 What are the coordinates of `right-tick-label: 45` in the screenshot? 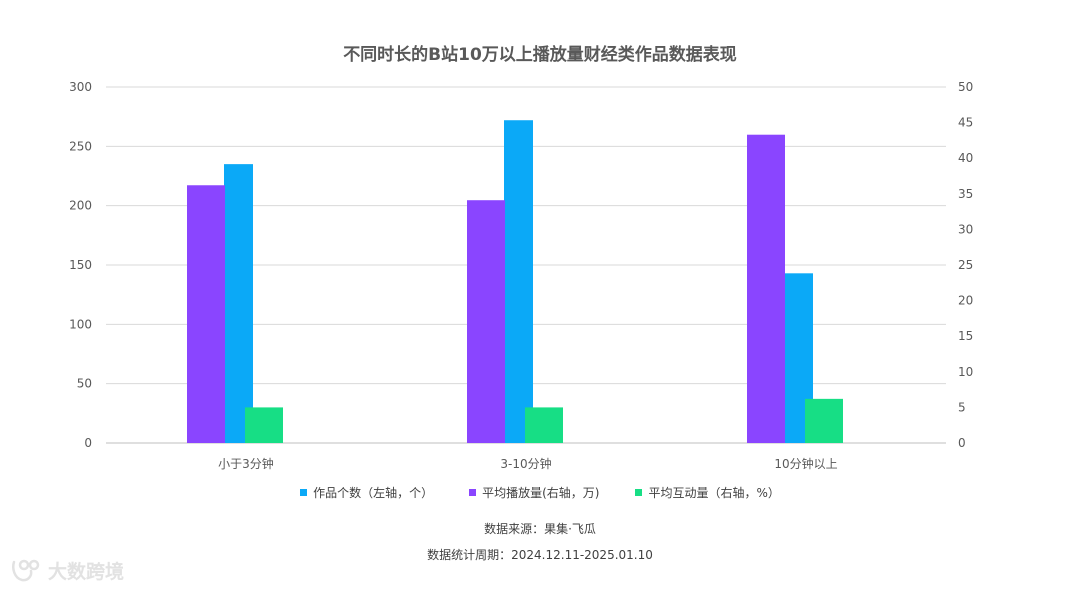 It's located at (965, 123).